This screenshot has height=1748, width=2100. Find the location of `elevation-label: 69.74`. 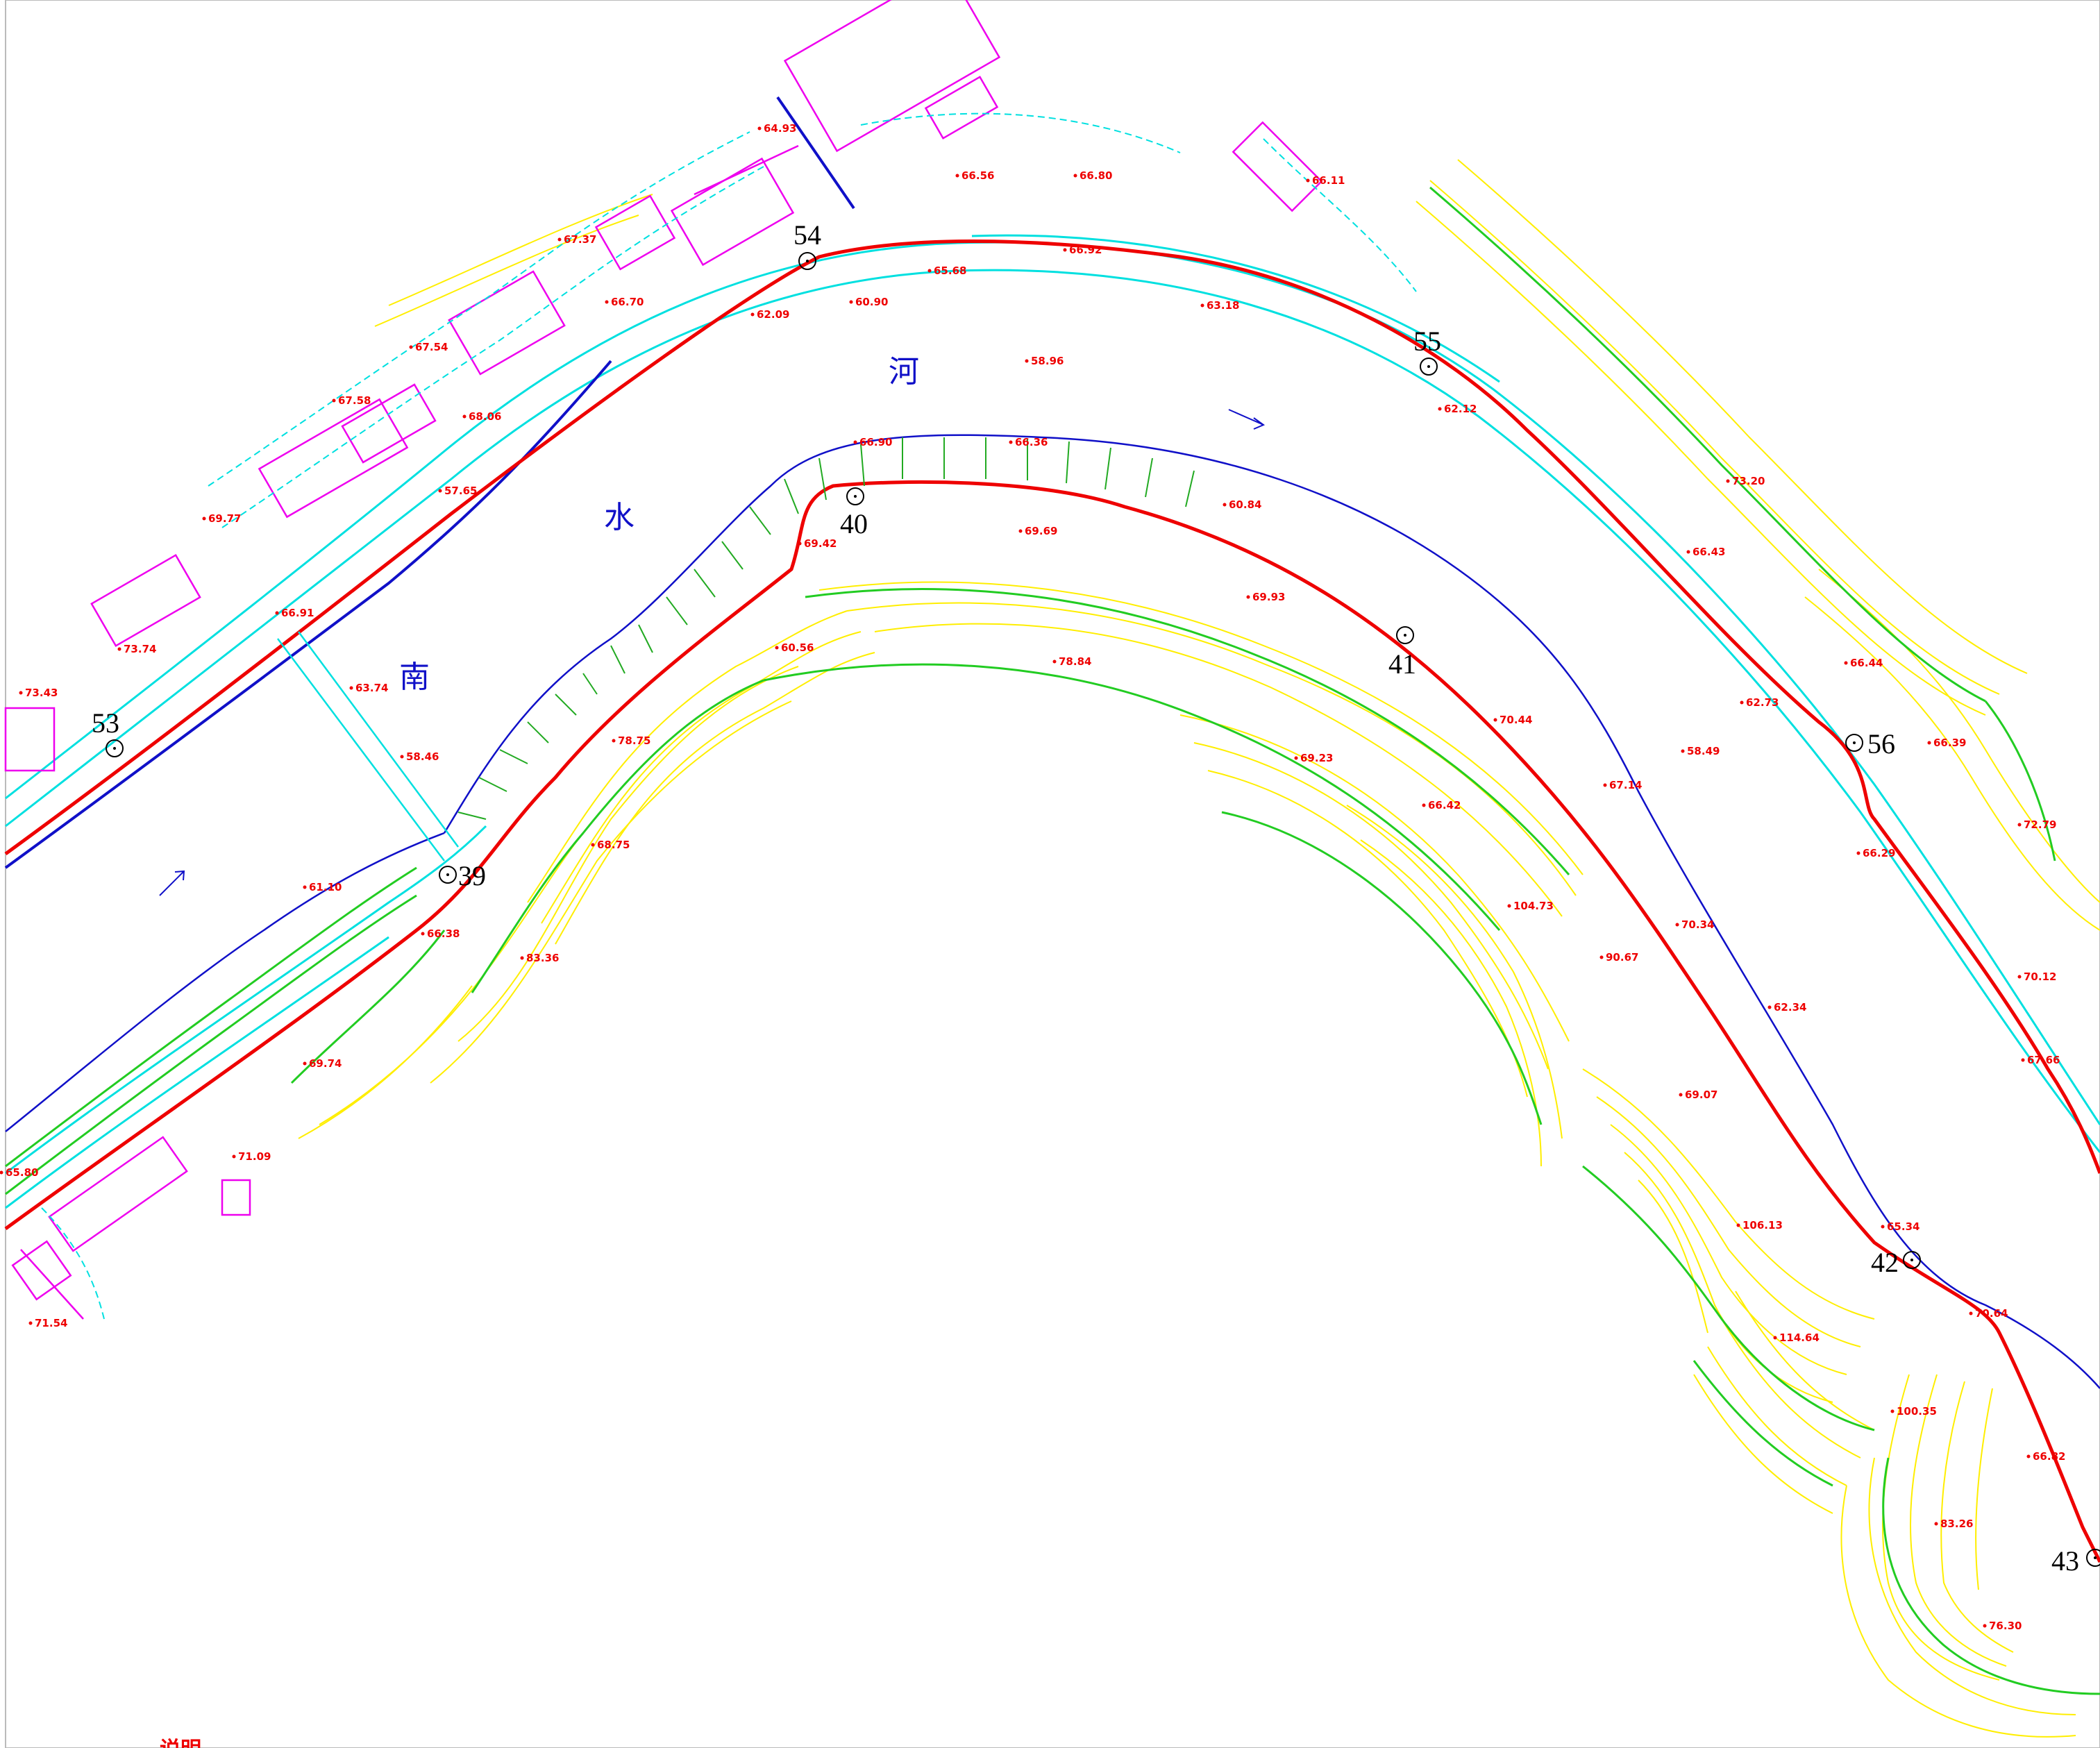

elevation-label: 69.74 is located at coordinates (325, 1063).